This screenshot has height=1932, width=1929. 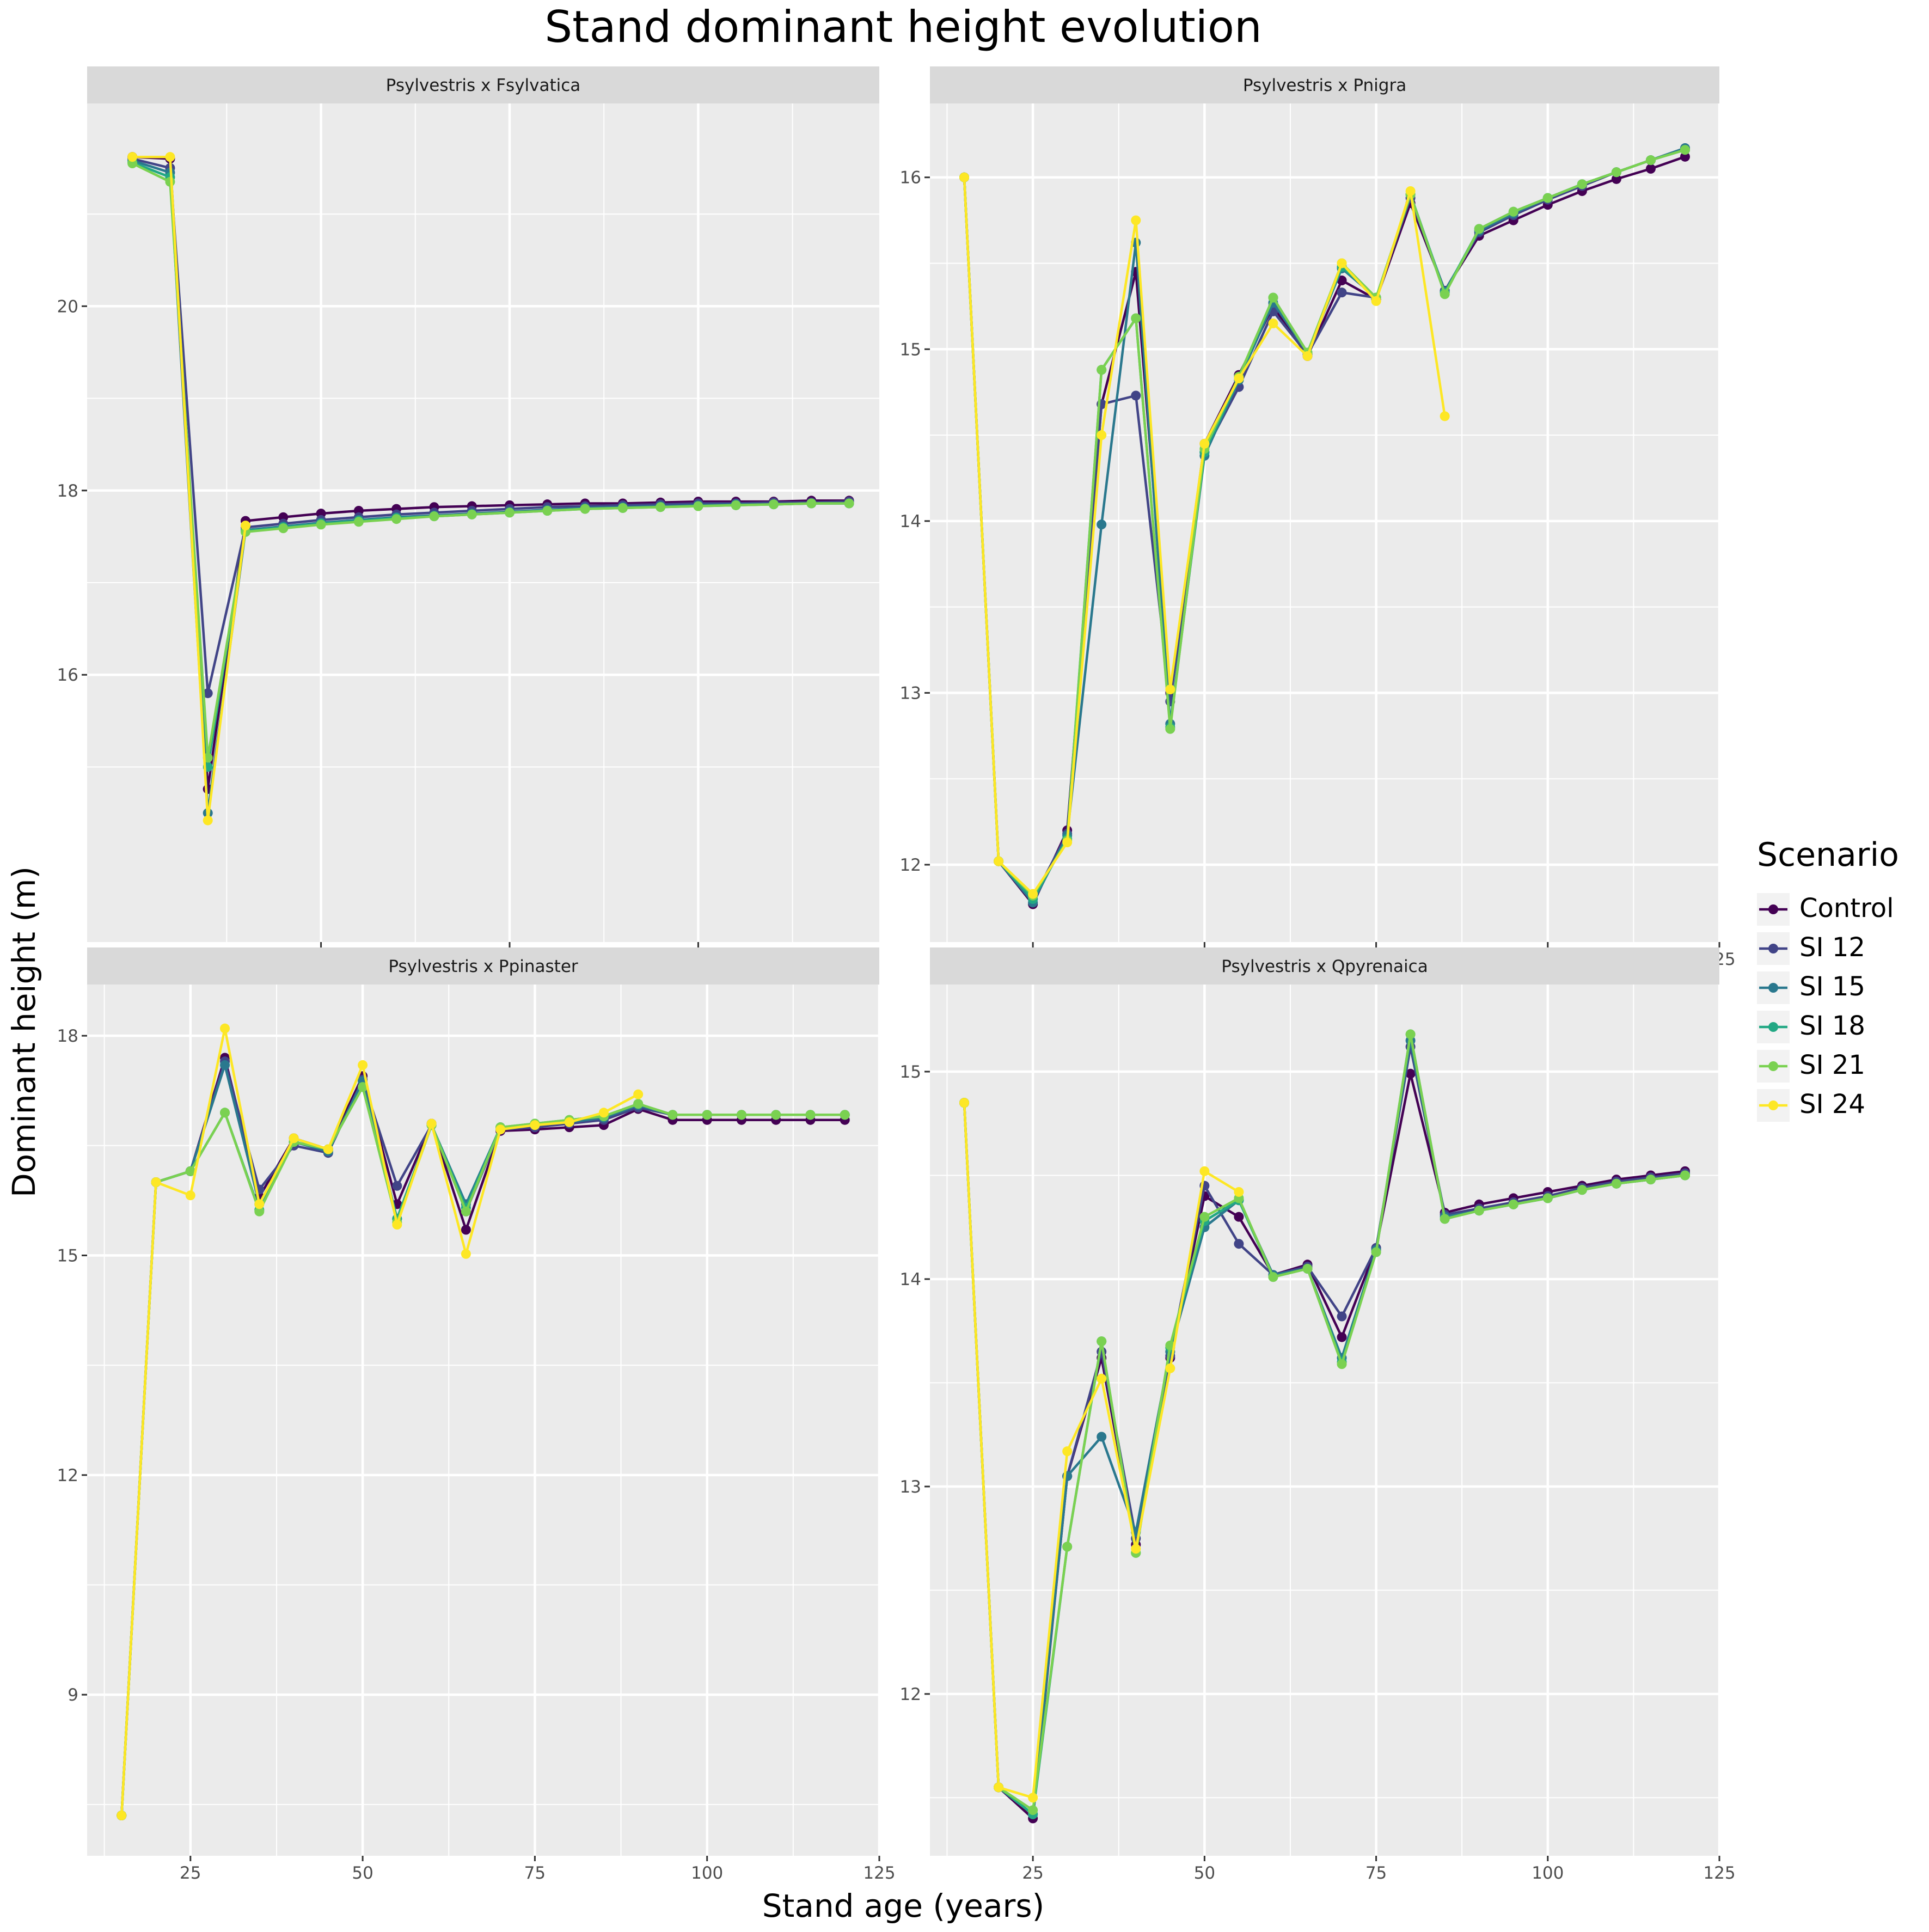 I want to click on panel-strip-label: Psylvestris x Fsylvatica, so click(x=483, y=86).